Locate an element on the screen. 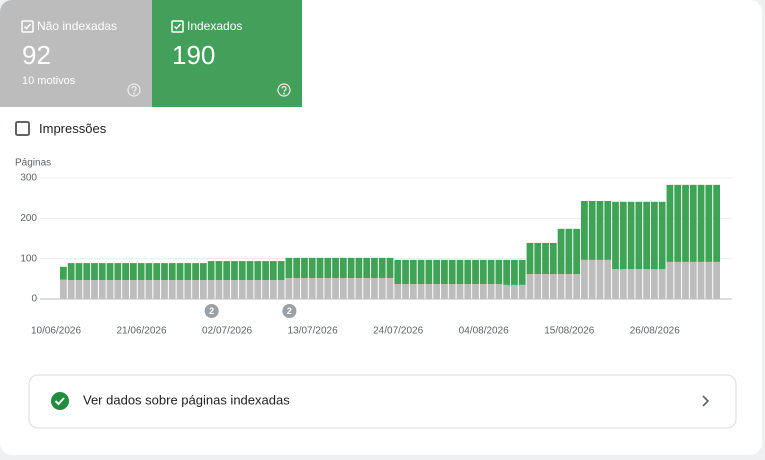 This screenshot has width=765, height=460. card-not-indexed is located at coordinates (76, 53).